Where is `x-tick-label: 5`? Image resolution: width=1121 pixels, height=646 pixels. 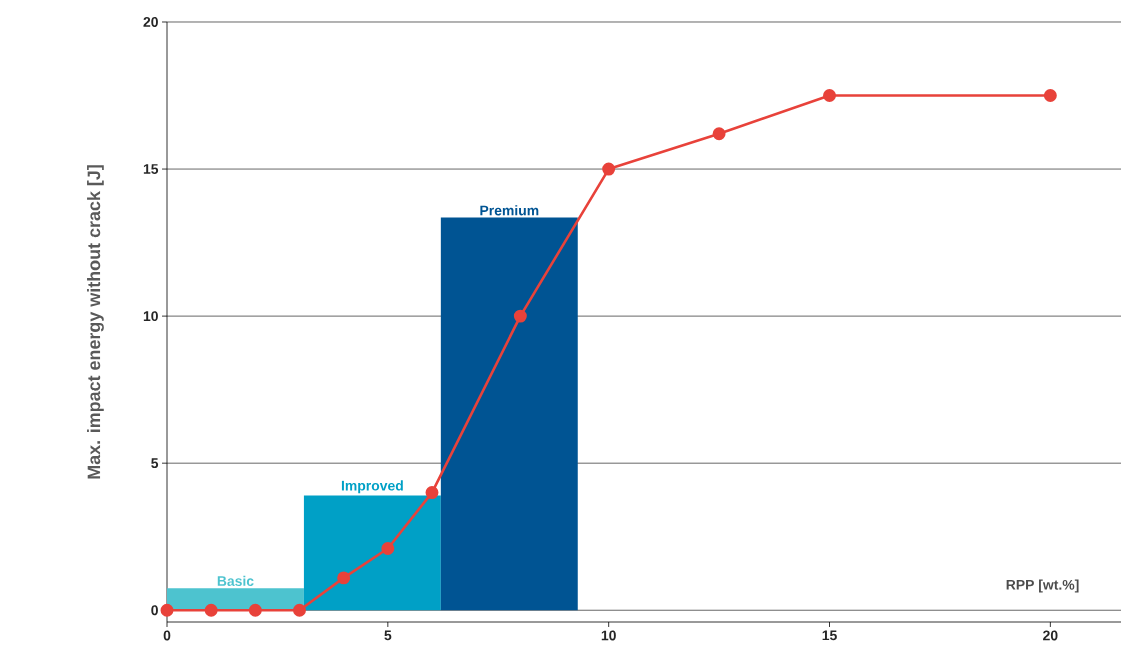
x-tick-label: 5 is located at coordinates (388, 635).